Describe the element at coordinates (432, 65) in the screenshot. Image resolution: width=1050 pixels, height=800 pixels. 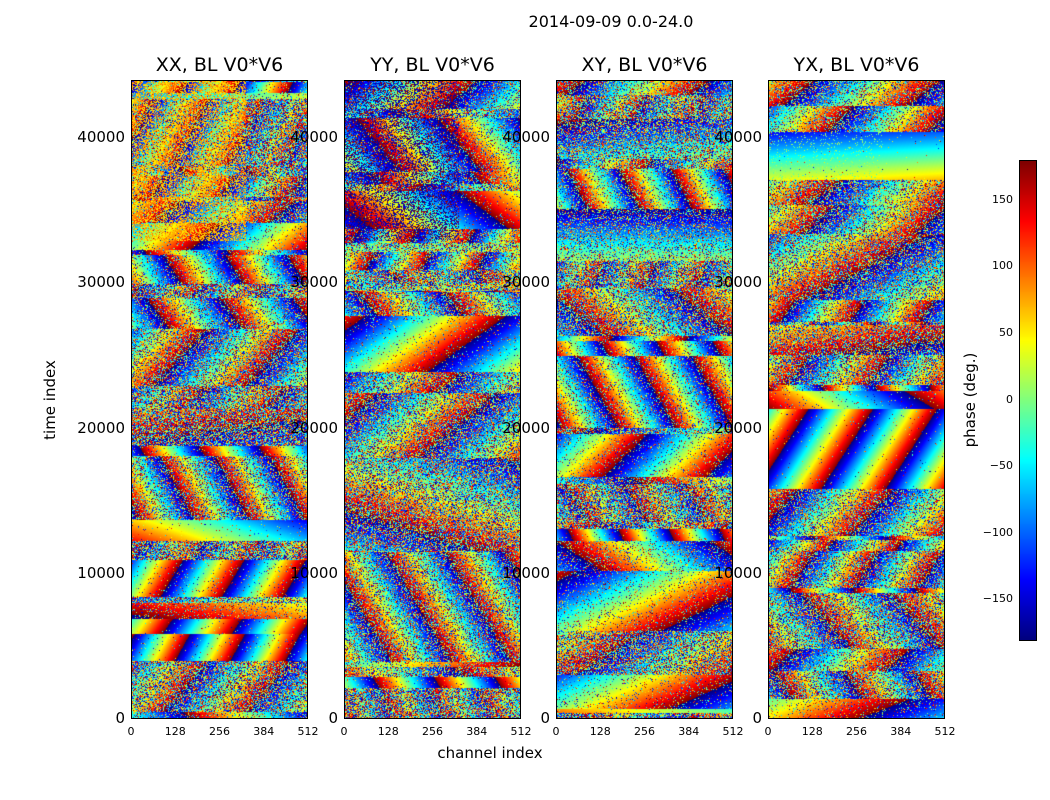
I see `panel-title-2: YY, BL V0*V6` at that location.